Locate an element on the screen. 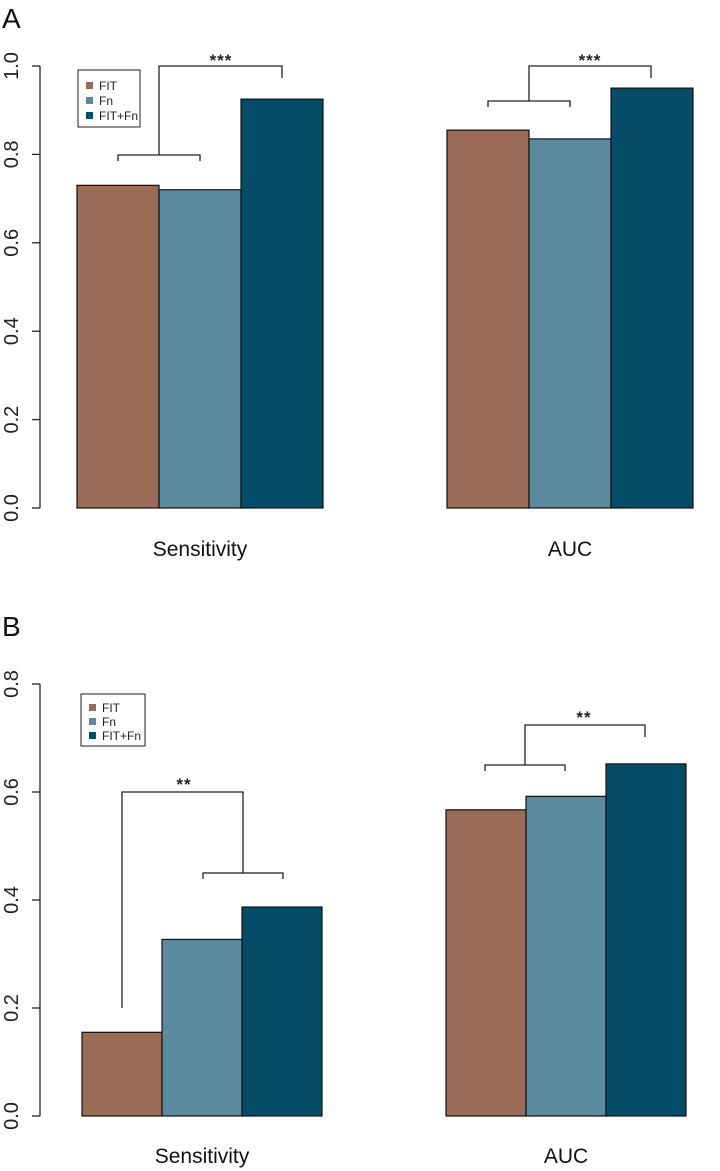  panel-b-y-tick-label: 0.2 is located at coordinates (12, 1008).